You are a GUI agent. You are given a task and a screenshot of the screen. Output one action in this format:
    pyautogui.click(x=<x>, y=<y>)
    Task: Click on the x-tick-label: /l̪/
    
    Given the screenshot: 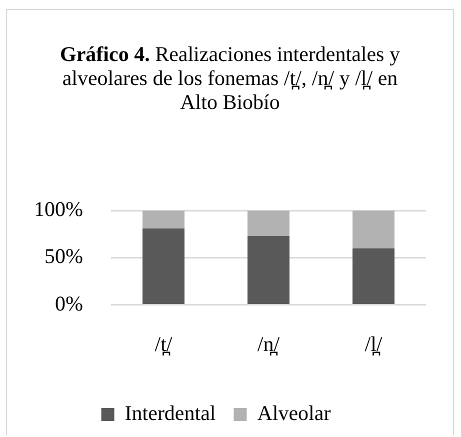 What is the action you would take?
    pyautogui.click(x=373, y=344)
    